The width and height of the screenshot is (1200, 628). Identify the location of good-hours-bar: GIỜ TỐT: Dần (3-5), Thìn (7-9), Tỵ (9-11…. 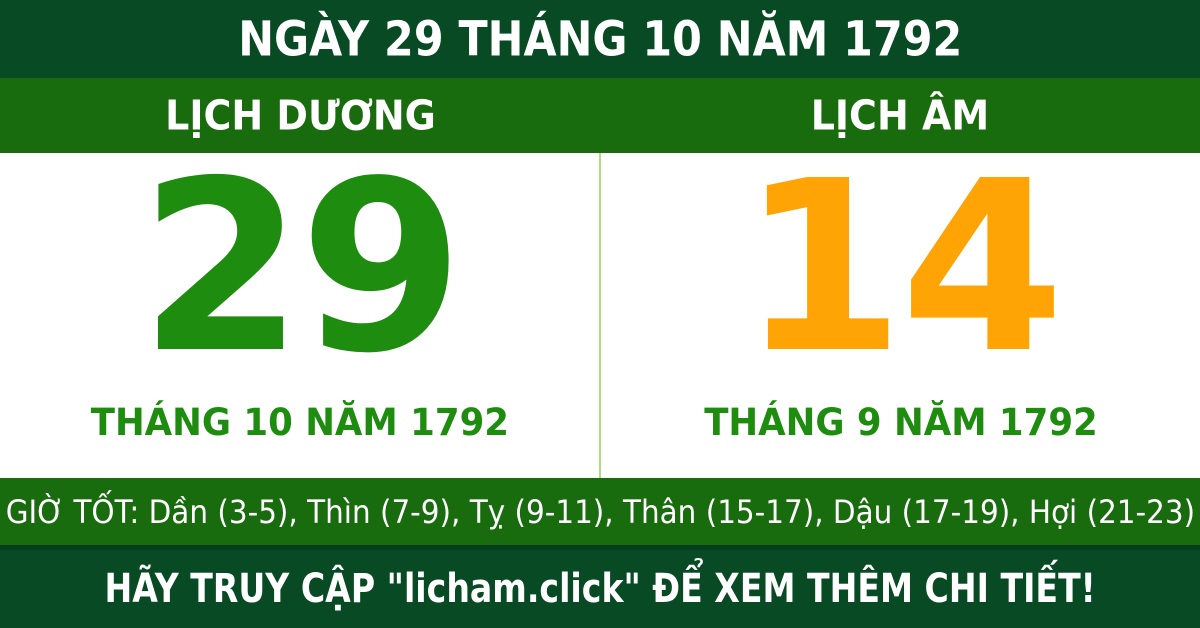
(600, 511).